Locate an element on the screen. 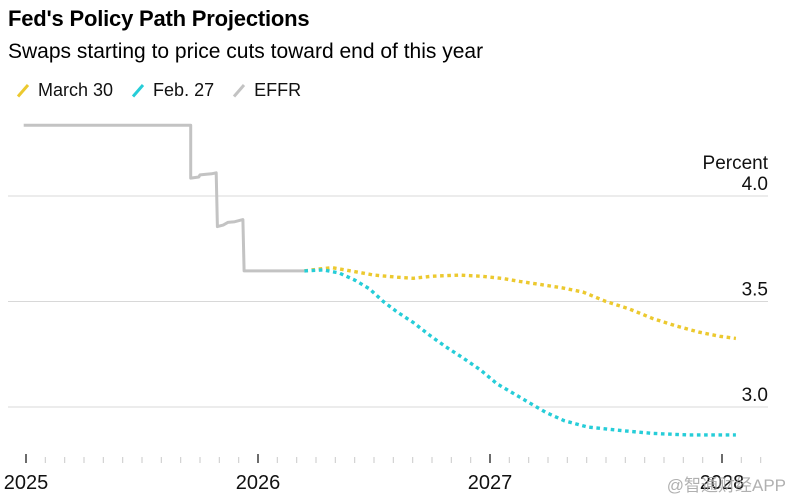 The height and width of the screenshot is (499, 787). x-tick-label-2026: 2026 is located at coordinates (258, 483).